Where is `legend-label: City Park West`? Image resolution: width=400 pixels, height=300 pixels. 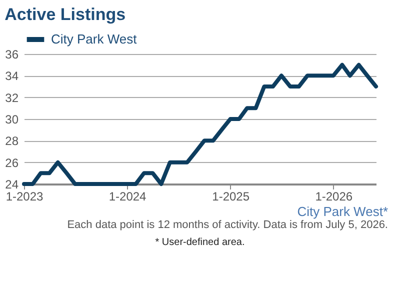
legend-label: City Park West is located at coordinates (94, 39).